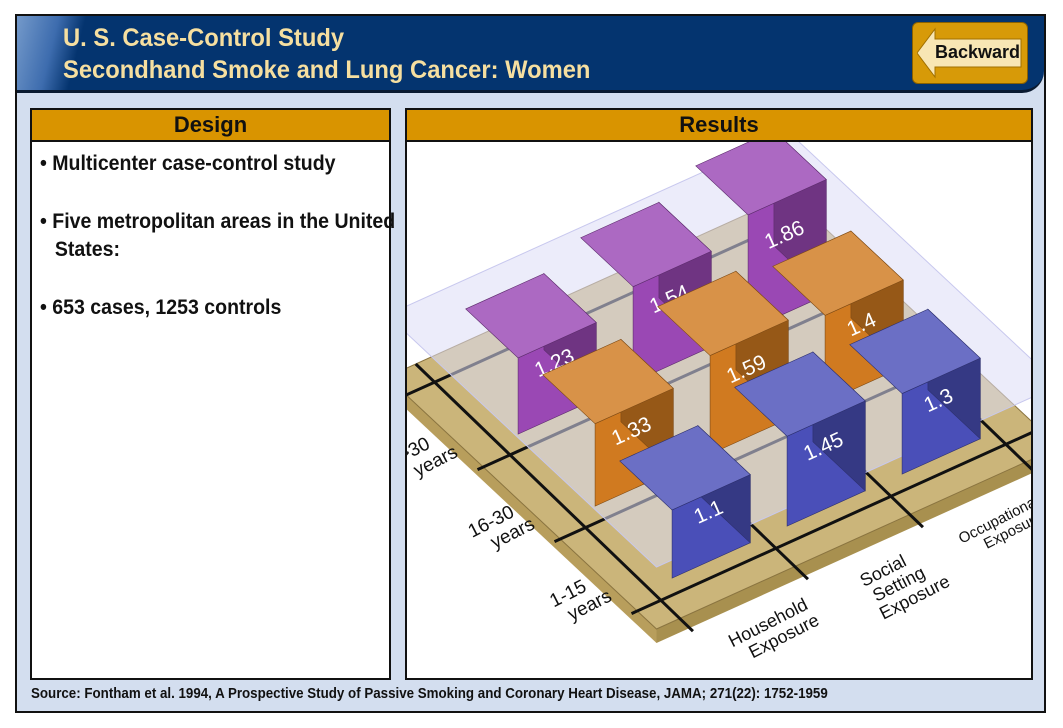  Describe the element at coordinates (327, 70) in the screenshot. I see `title-line2: Secondhand Smoke and Lung Cancer: Women` at that location.